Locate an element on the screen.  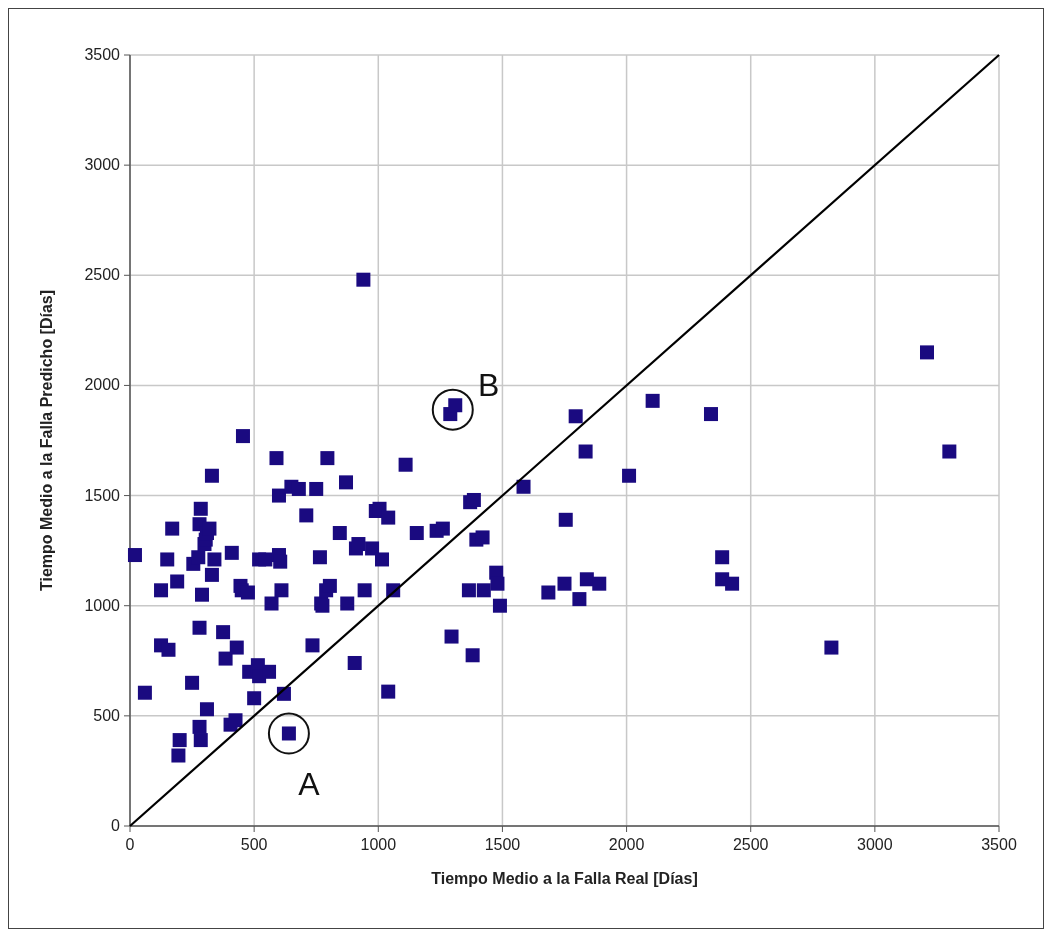
x-tick-label: 1000 is located at coordinates (378, 844).